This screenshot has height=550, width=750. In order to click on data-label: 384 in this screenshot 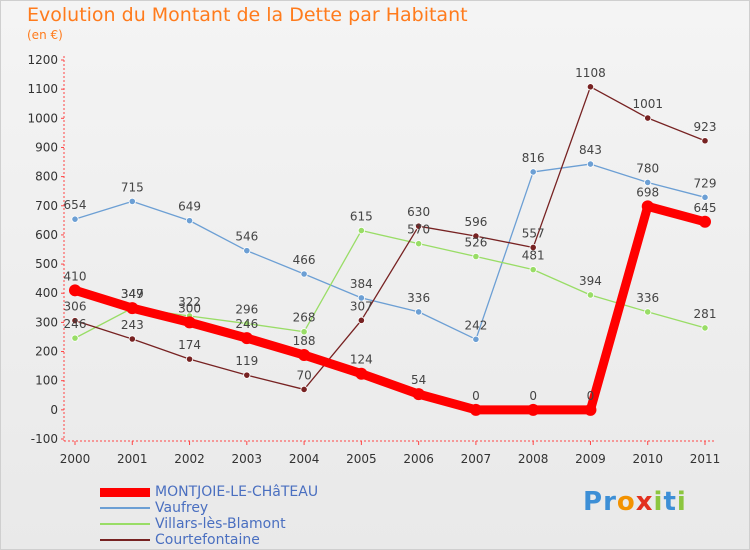, I will do `click(361, 284)`.